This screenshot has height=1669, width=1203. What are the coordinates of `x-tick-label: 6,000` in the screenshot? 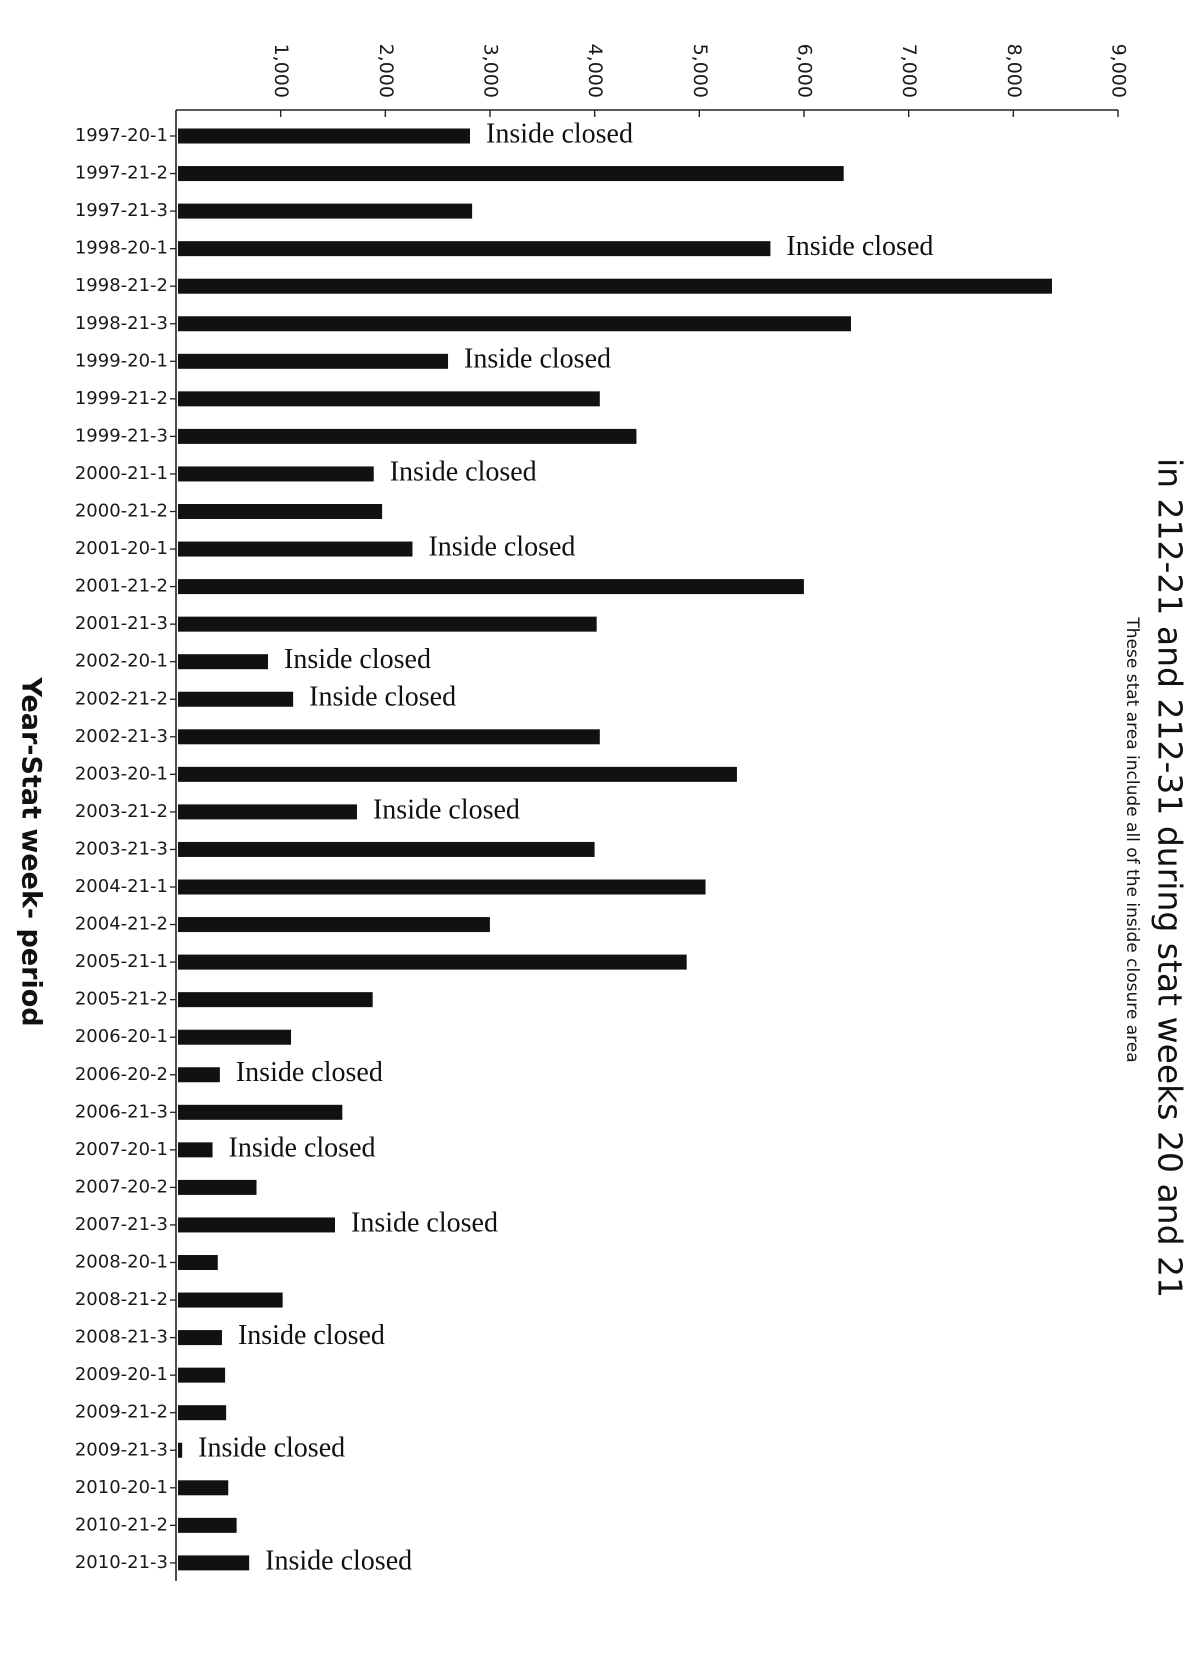 It's located at (805, 71).